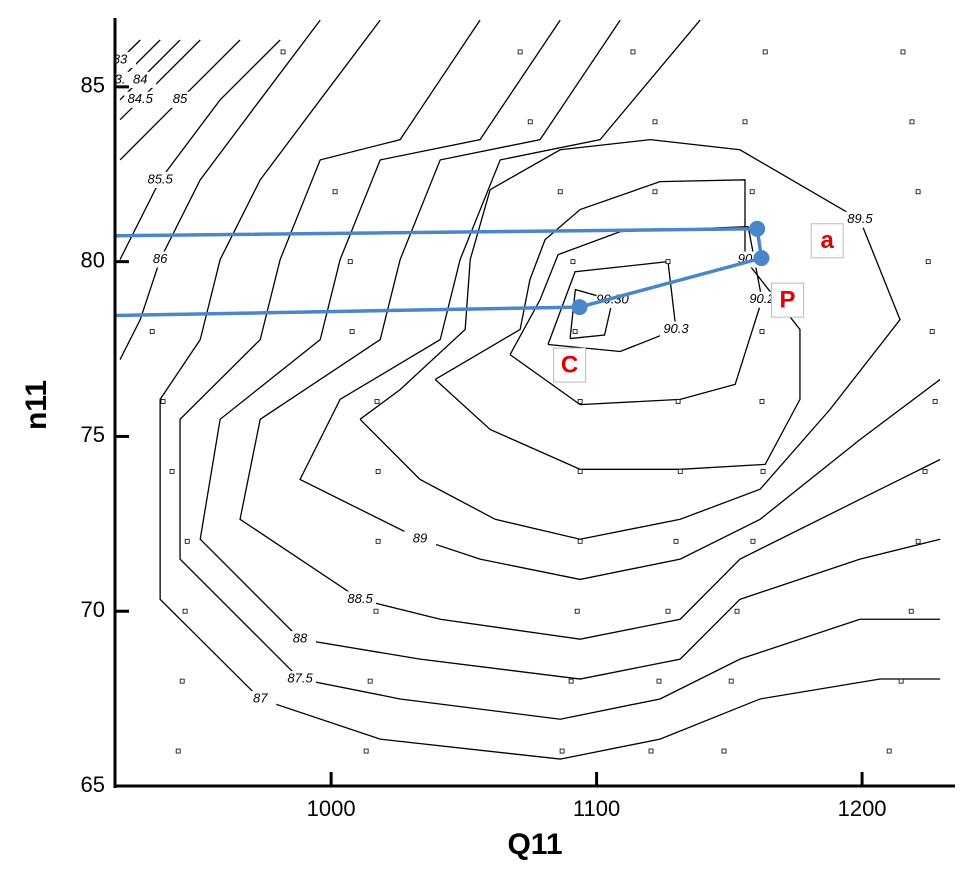  Describe the element at coordinates (260, 697) in the screenshot. I see `contour-label: 87` at that location.